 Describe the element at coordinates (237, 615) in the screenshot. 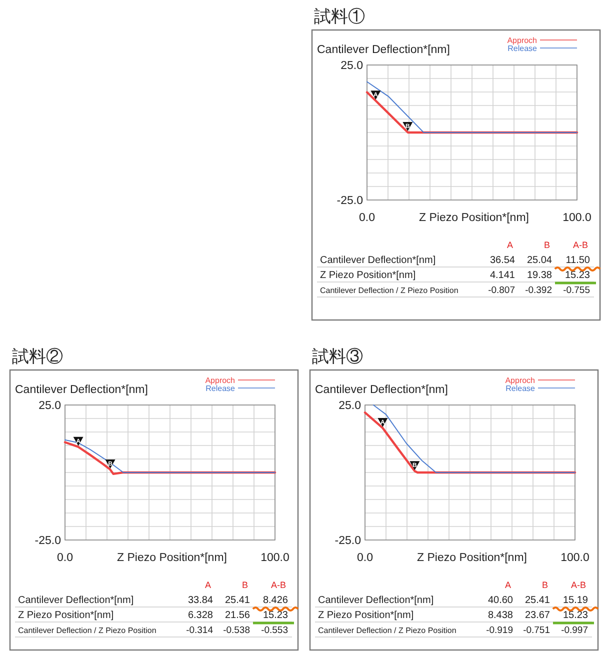

I see `text: 21.56` at that location.